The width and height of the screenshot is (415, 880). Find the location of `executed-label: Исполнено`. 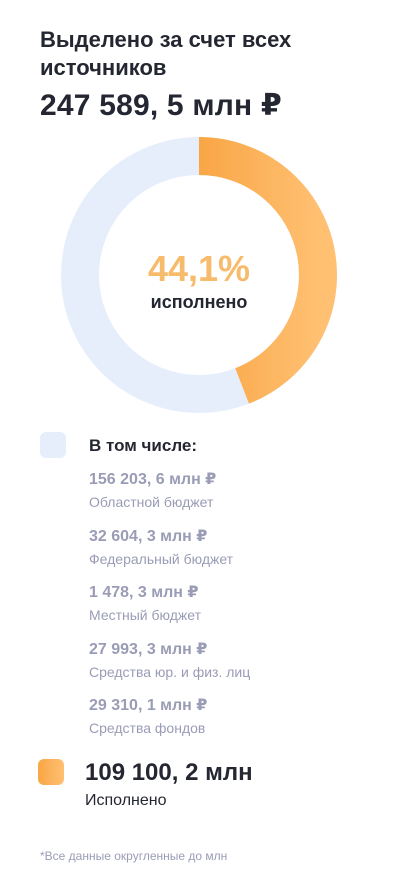

executed-label: Исполнено is located at coordinates (126, 800).